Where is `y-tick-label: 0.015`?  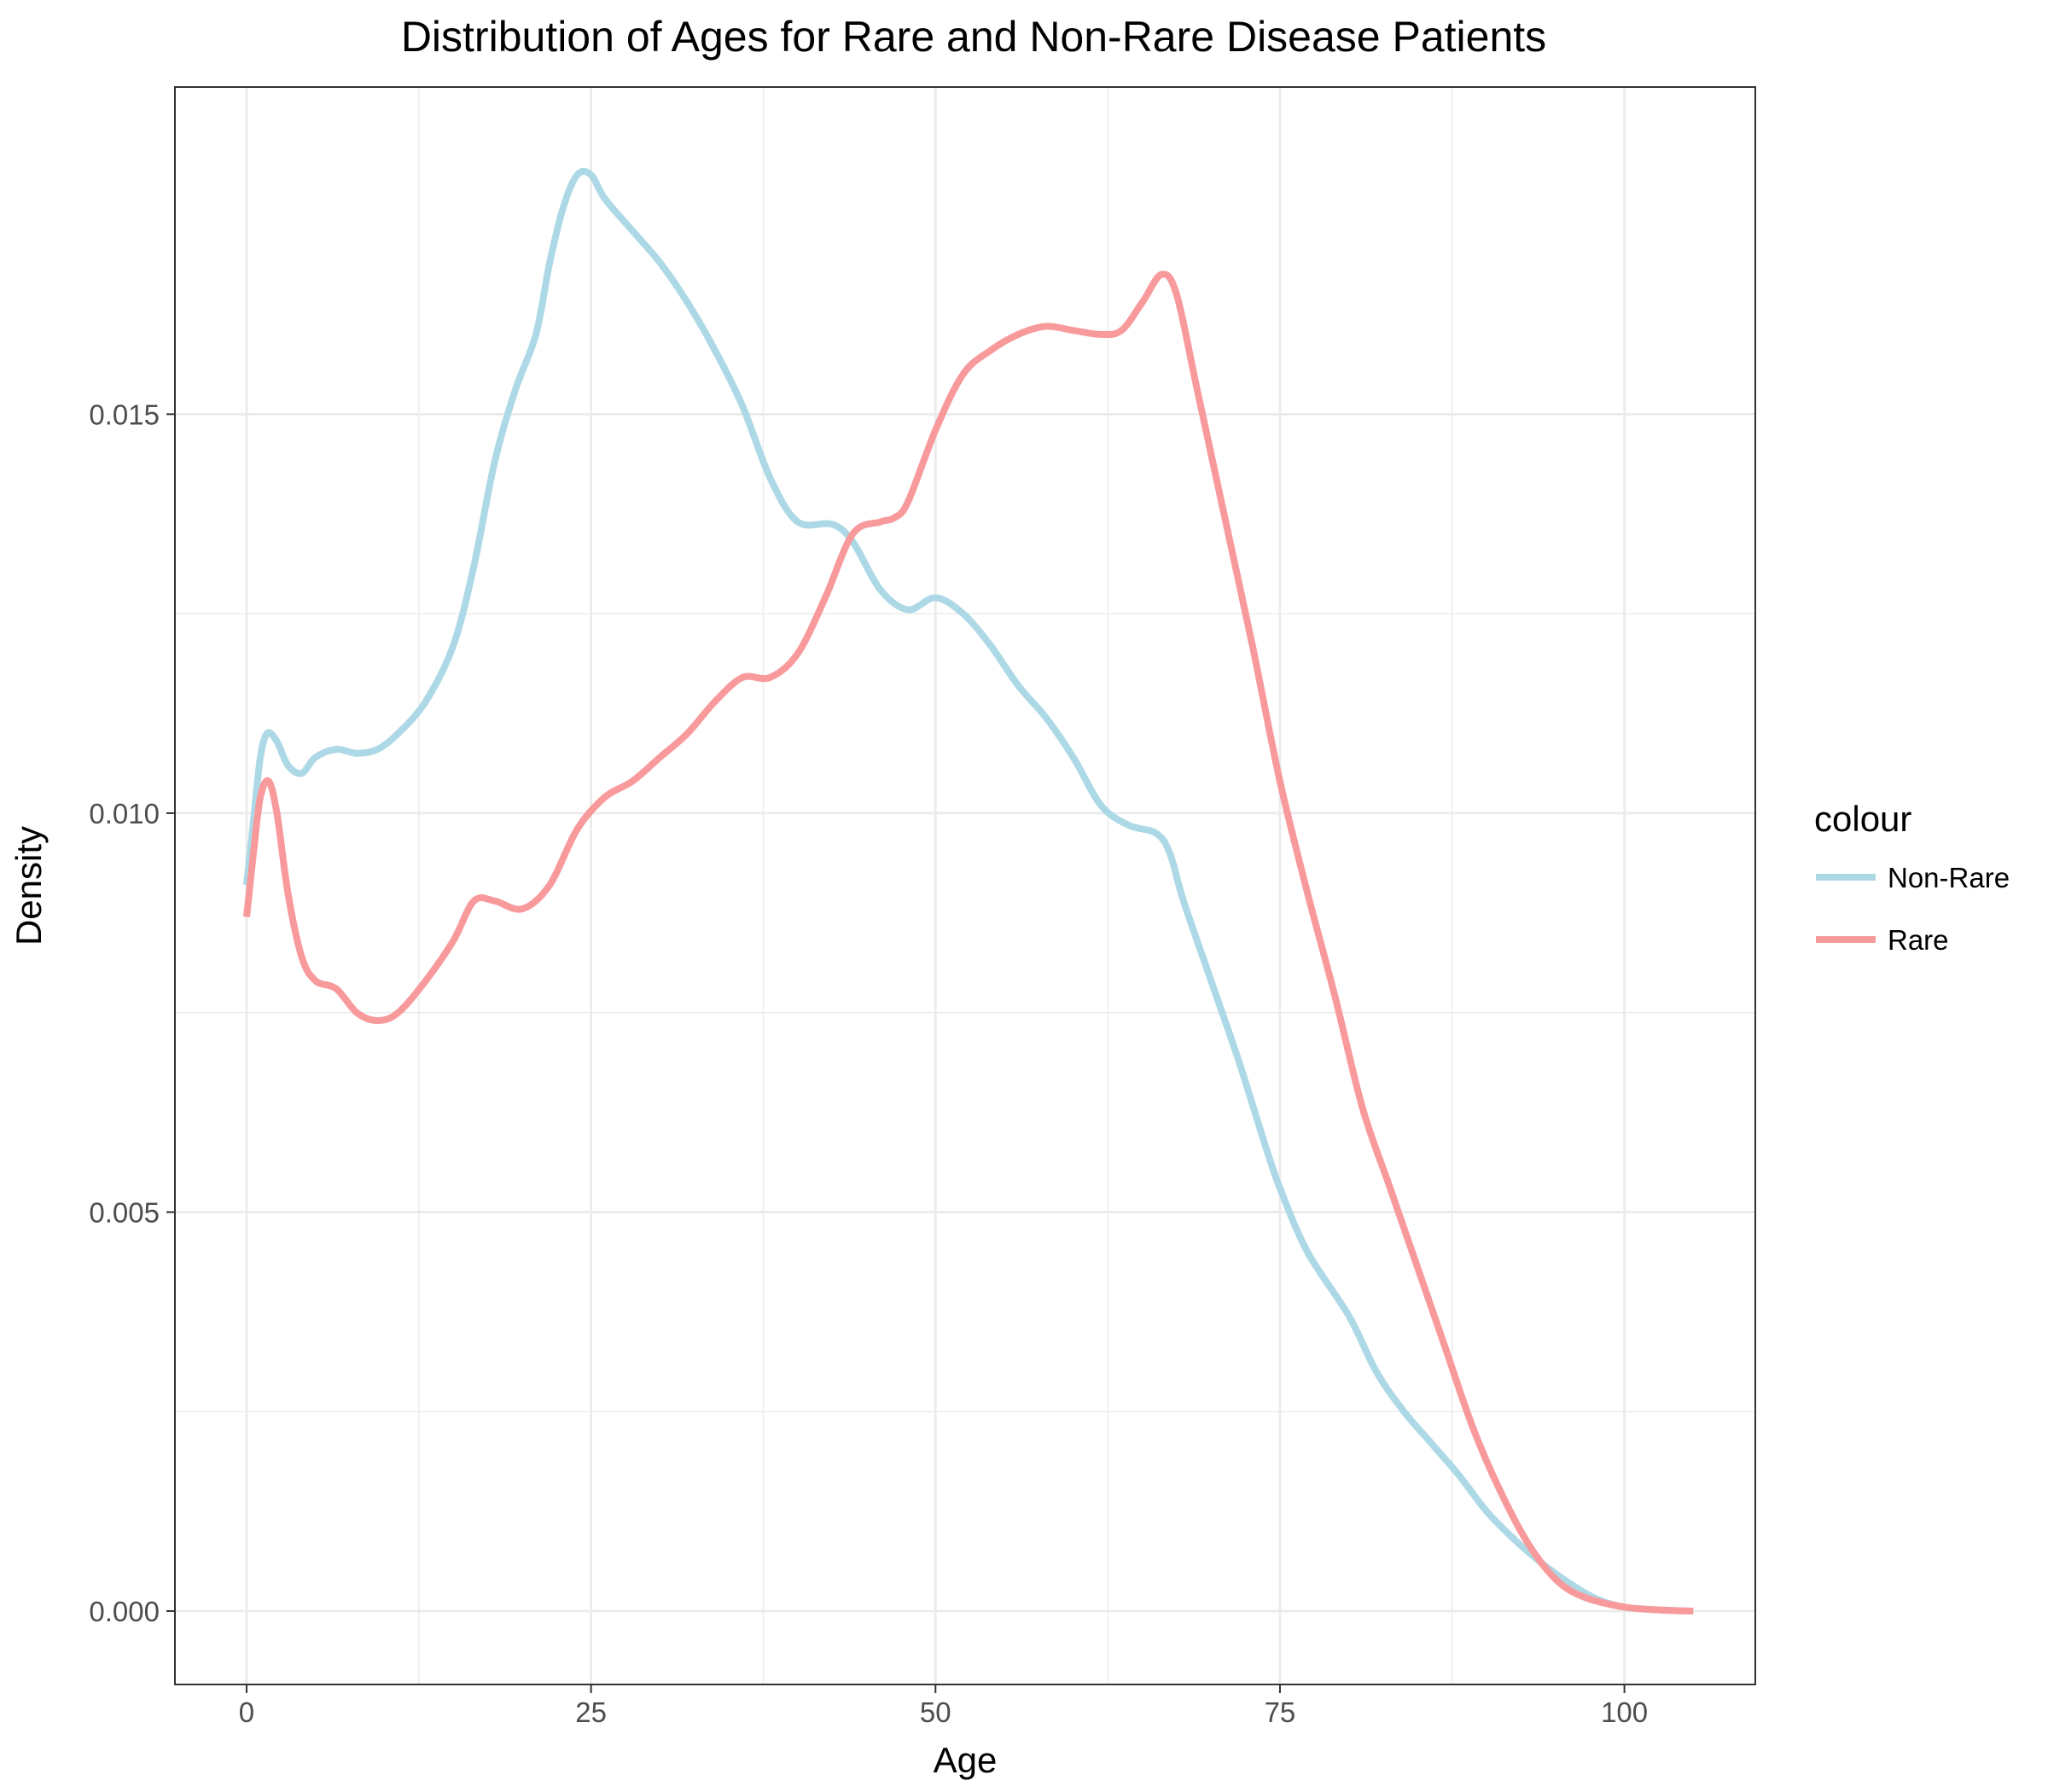 y-tick-label: 0.015 is located at coordinates (125, 414).